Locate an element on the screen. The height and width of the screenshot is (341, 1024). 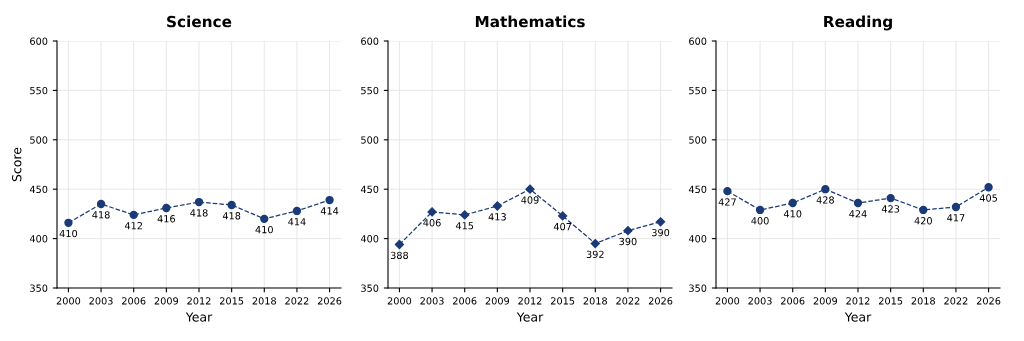
annotation: 423 is located at coordinates (890, 209).